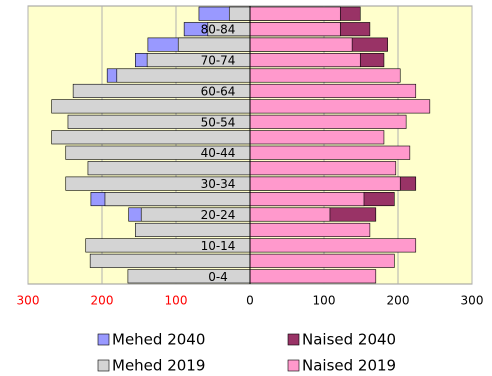 The height and width of the screenshot is (376, 492). Describe the element at coordinates (349, 366) in the screenshot. I see `legend-label: Naised 2019` at that location.